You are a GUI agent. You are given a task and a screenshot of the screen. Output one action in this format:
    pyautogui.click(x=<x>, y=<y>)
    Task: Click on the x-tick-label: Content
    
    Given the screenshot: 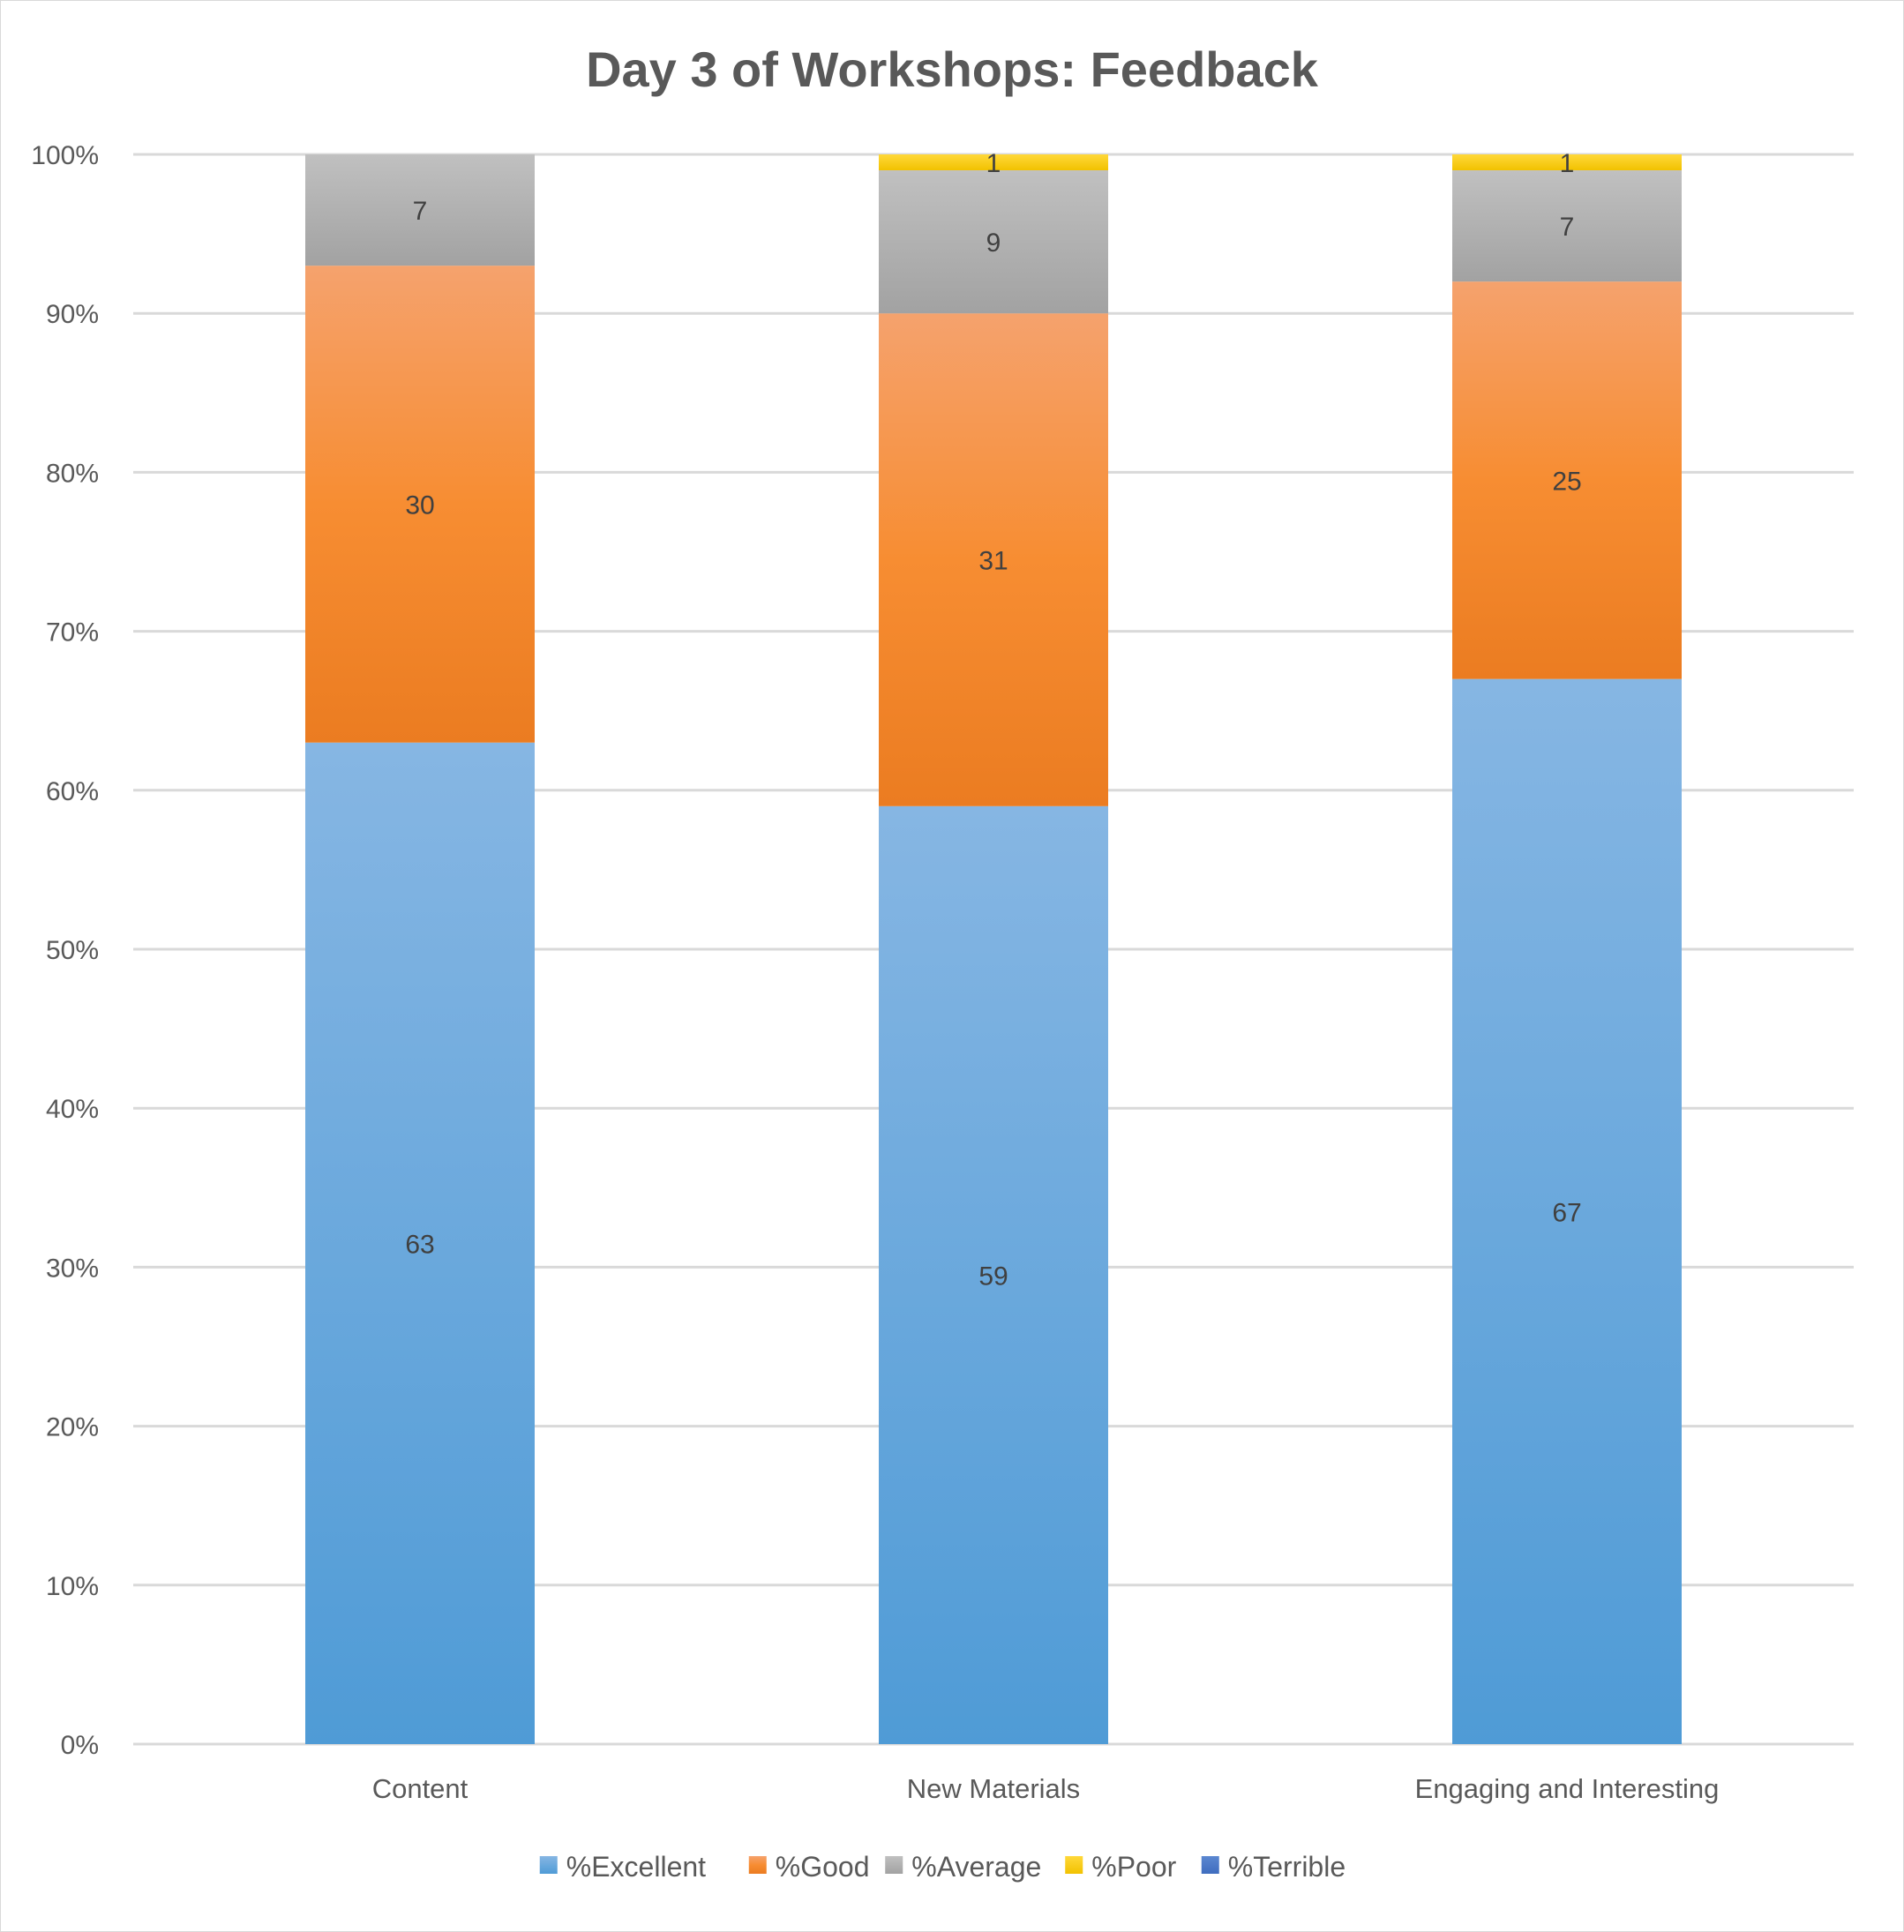 What is the action you would take?
    pyautogui.click(x=420, y=1789)
    